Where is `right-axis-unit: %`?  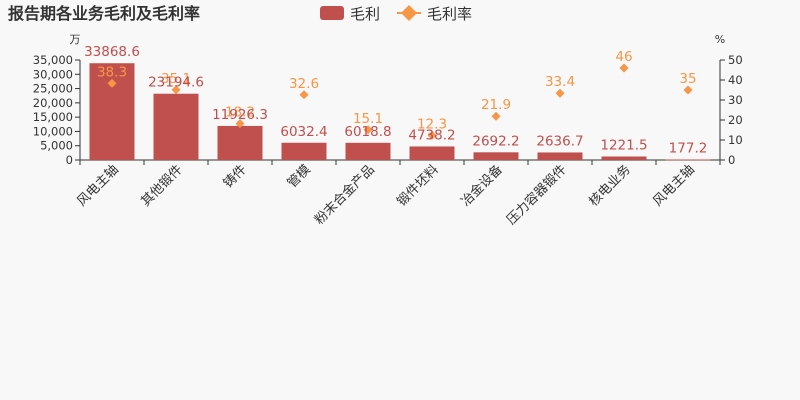
right-axis-unit: % is located at coordinates (720, 39).